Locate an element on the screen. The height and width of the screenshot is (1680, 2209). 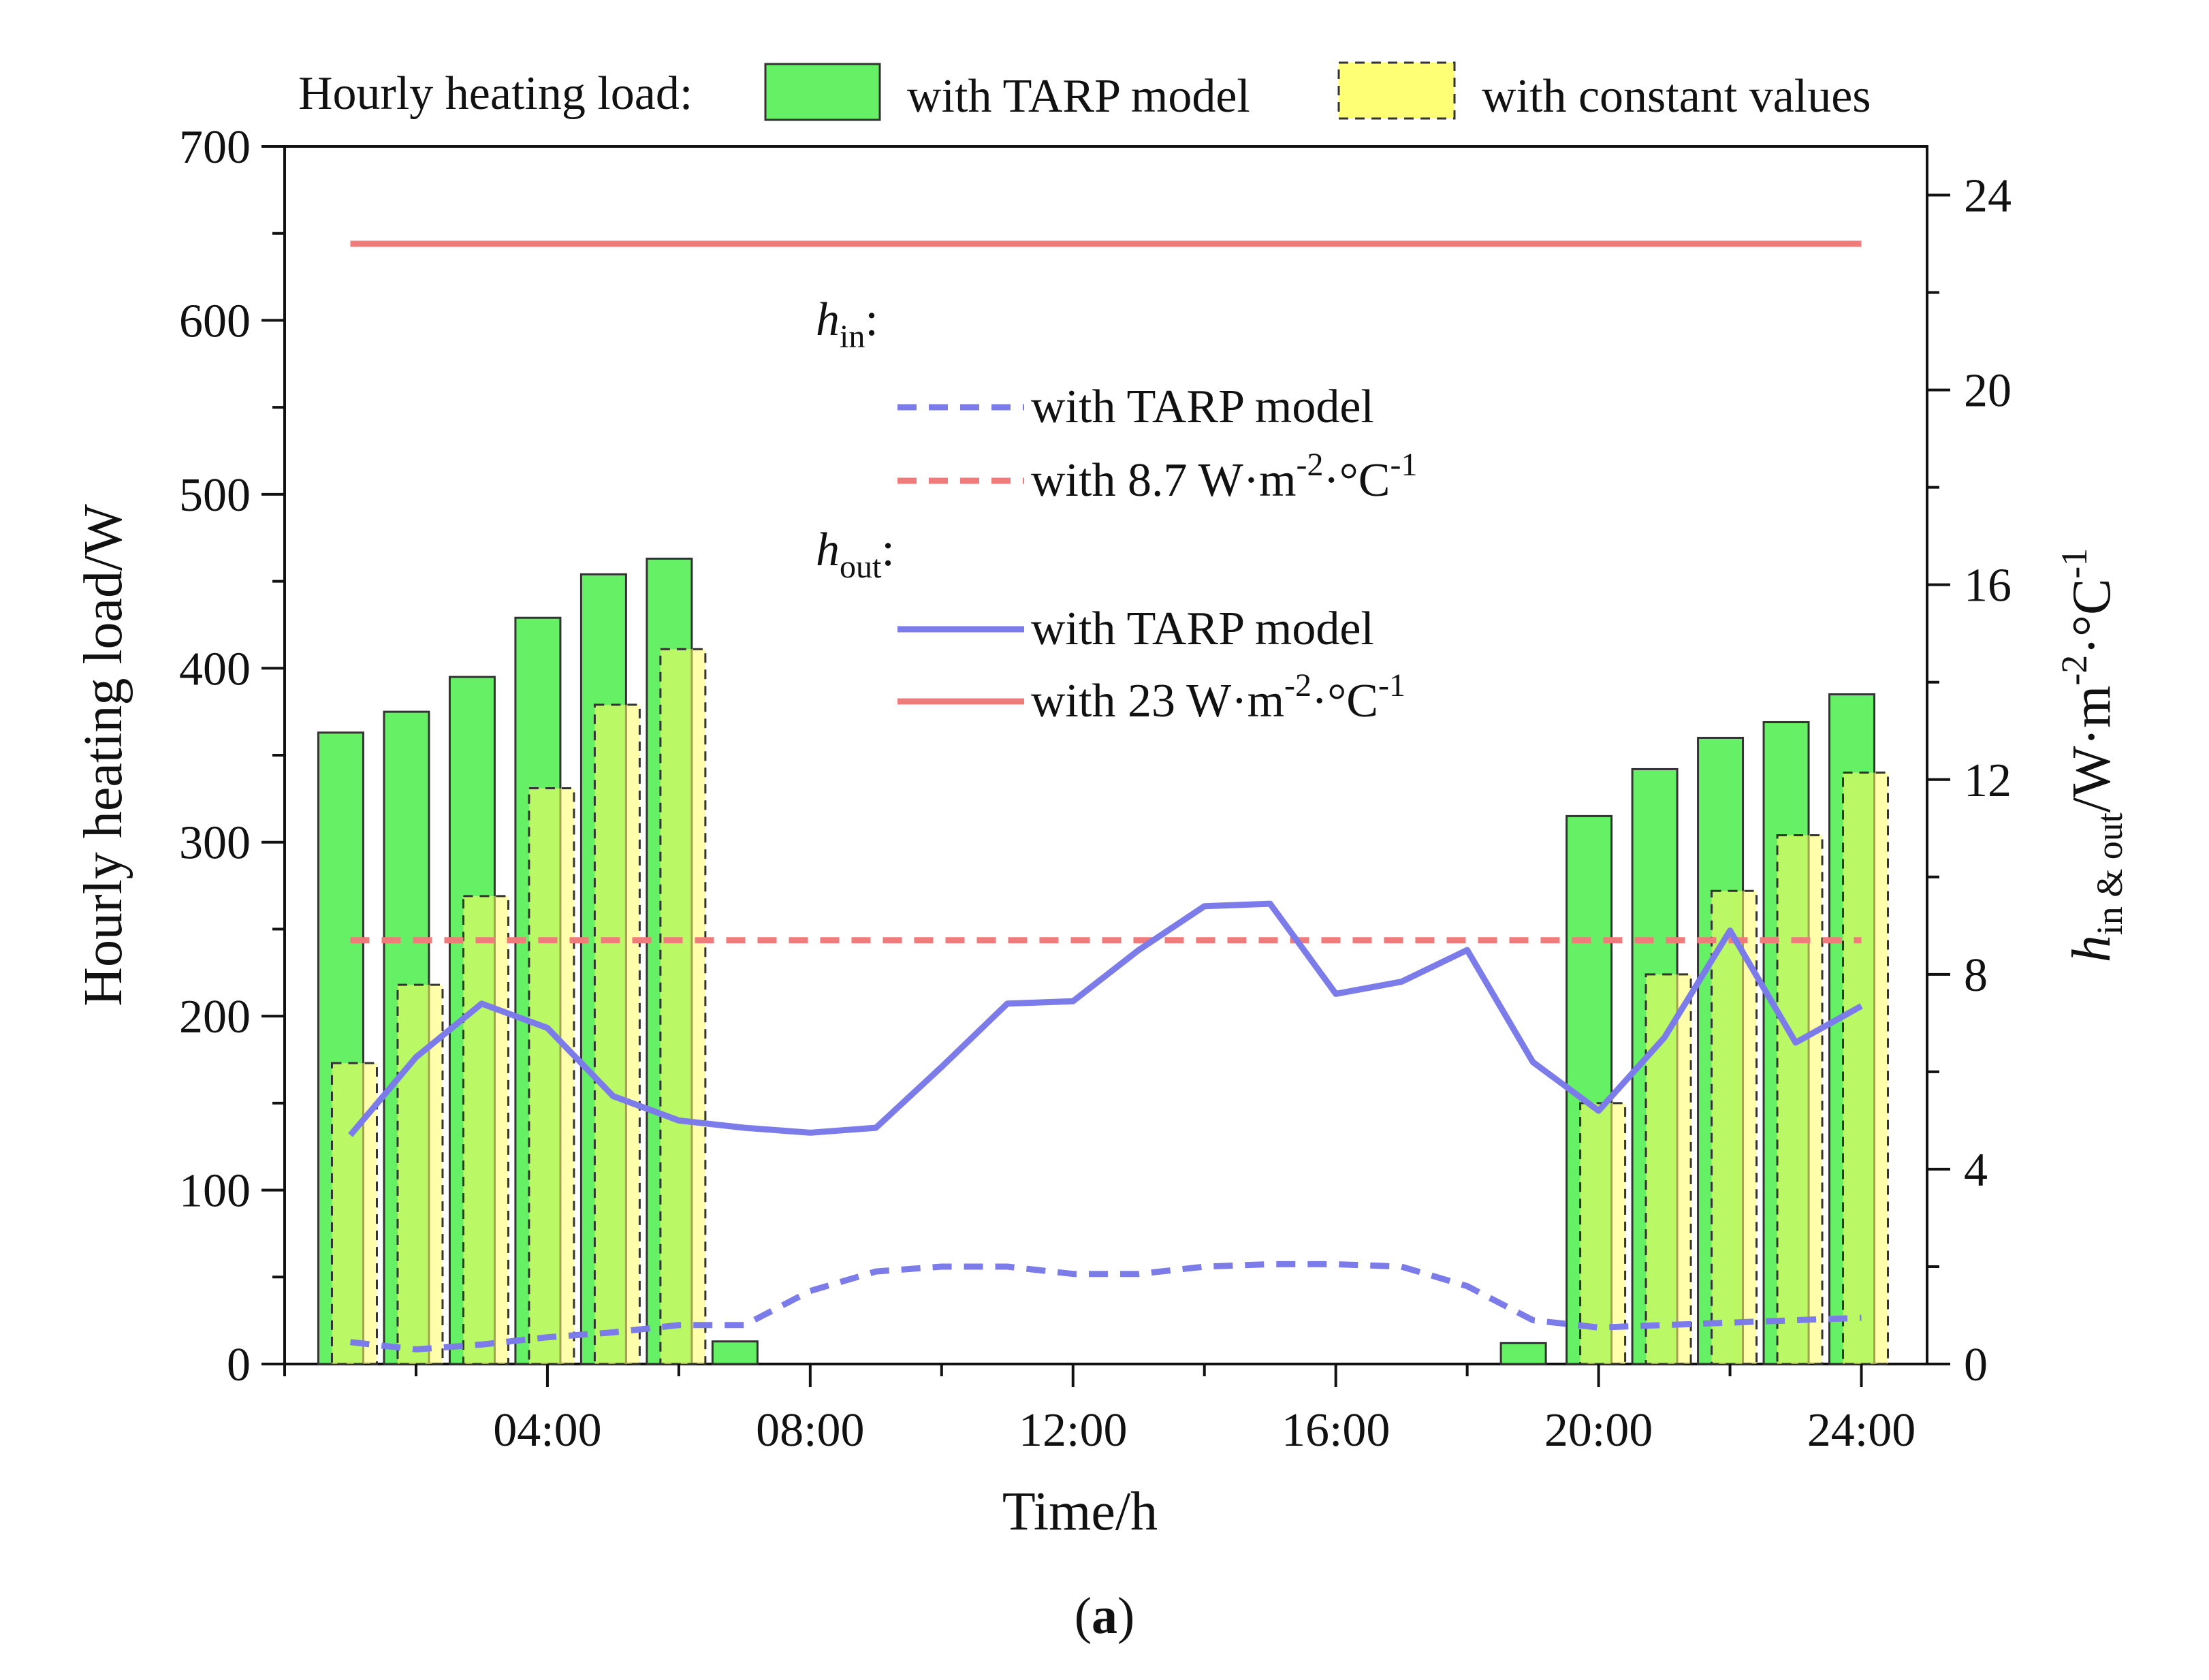
legend-h-out-heading: hout: is located at coordinates (855, 554).